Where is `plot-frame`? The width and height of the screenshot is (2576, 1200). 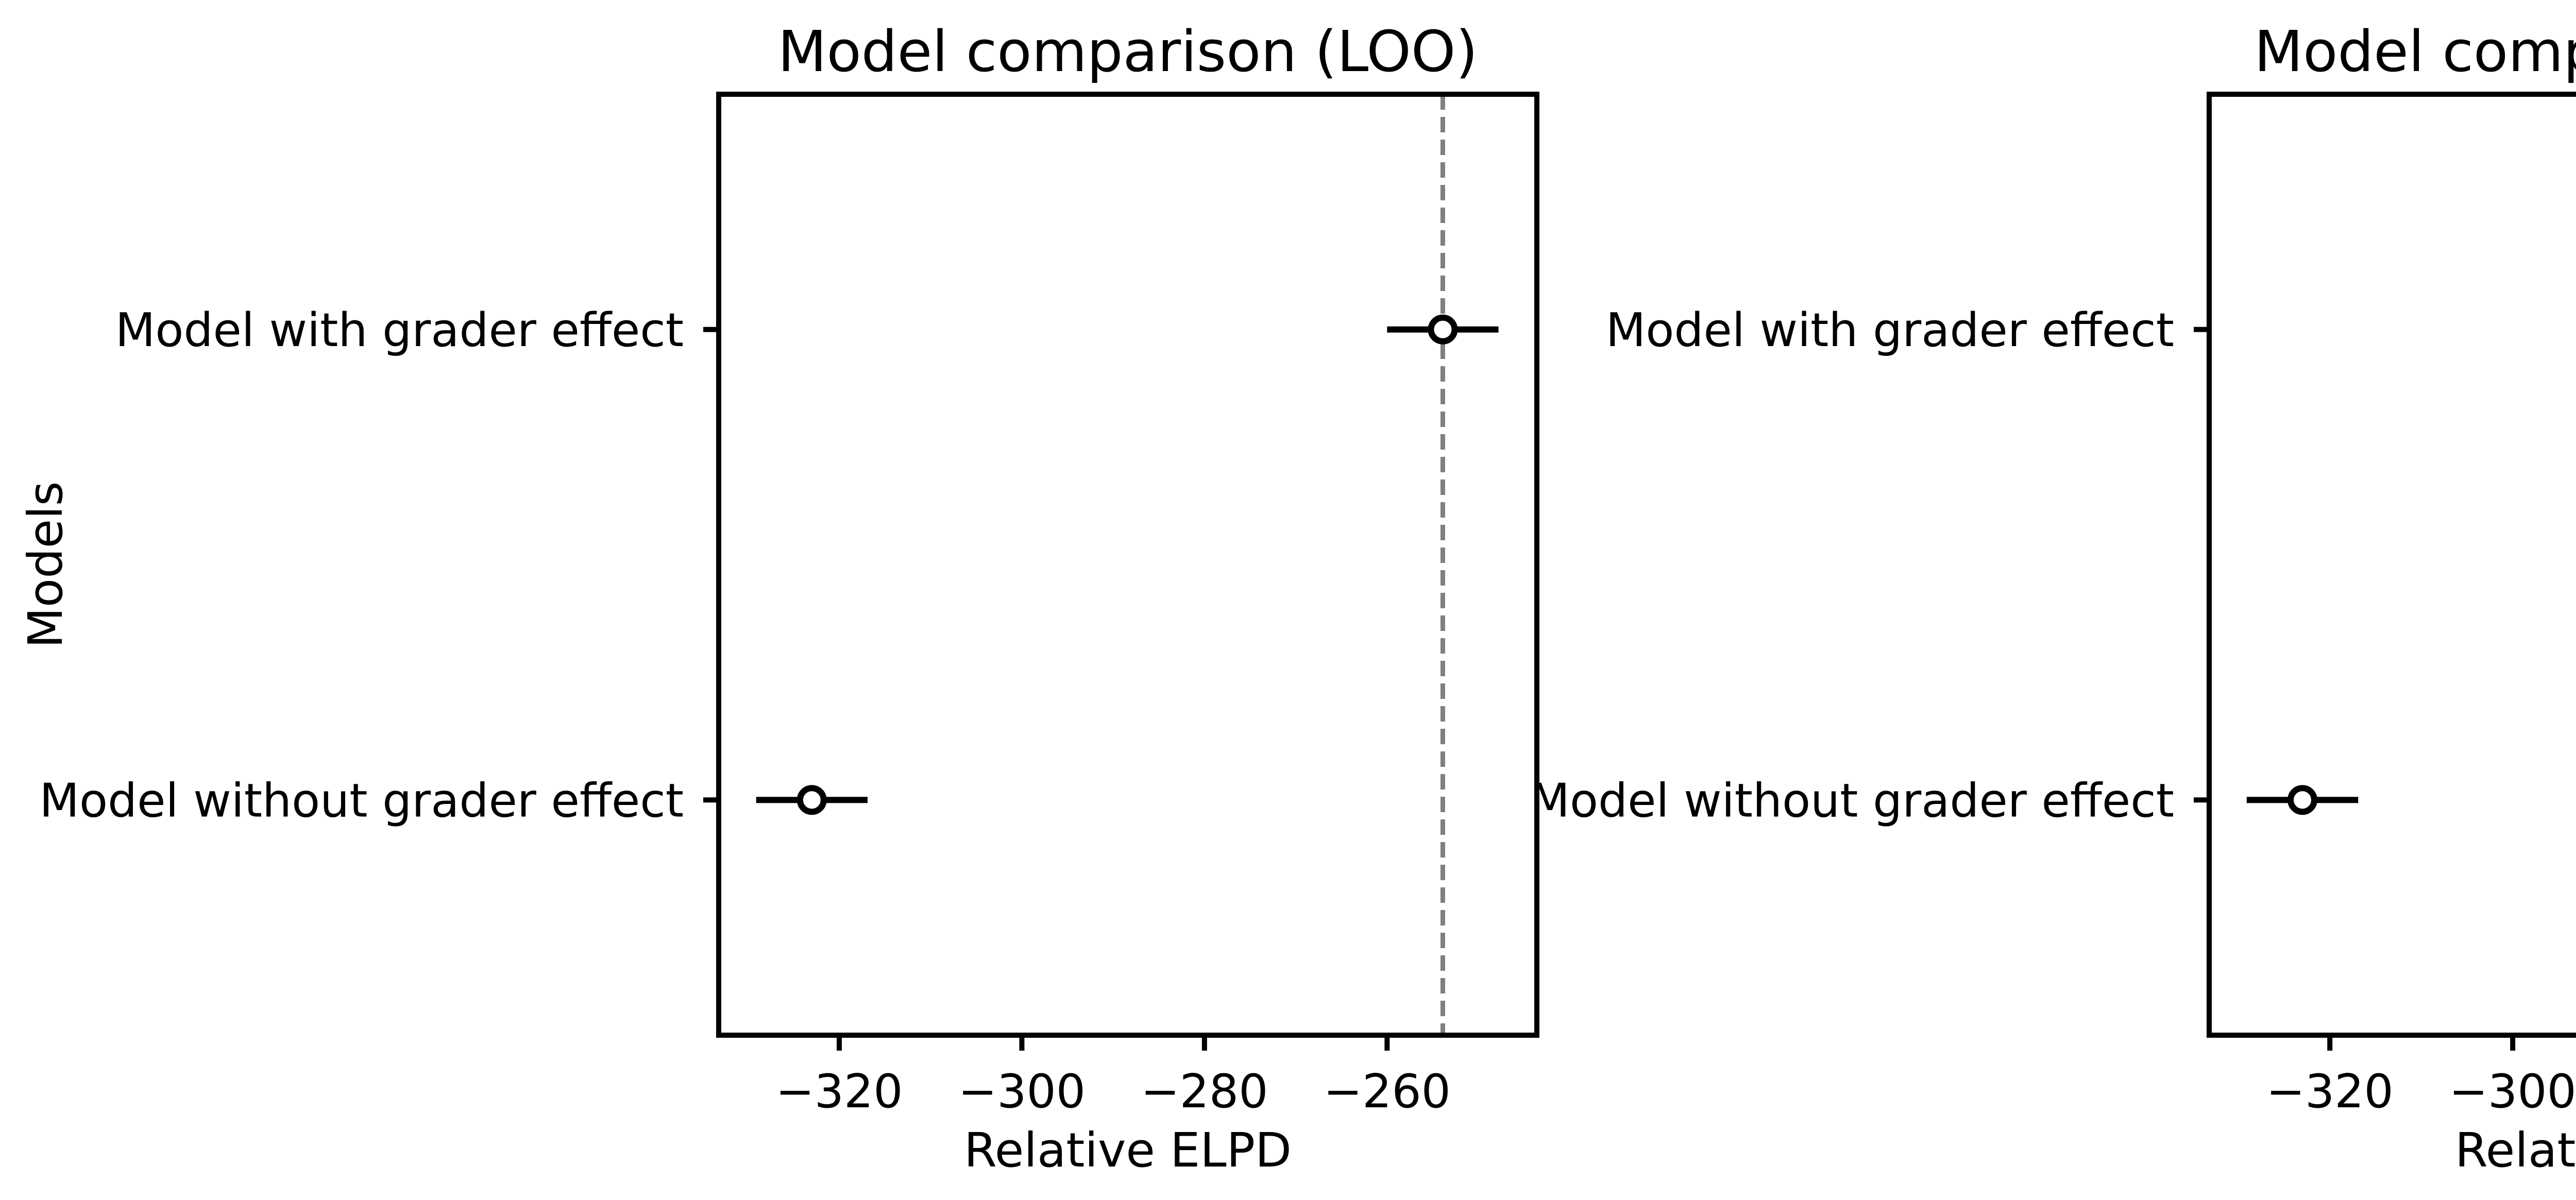
plot-frame is located at coordinates (2391, 565).